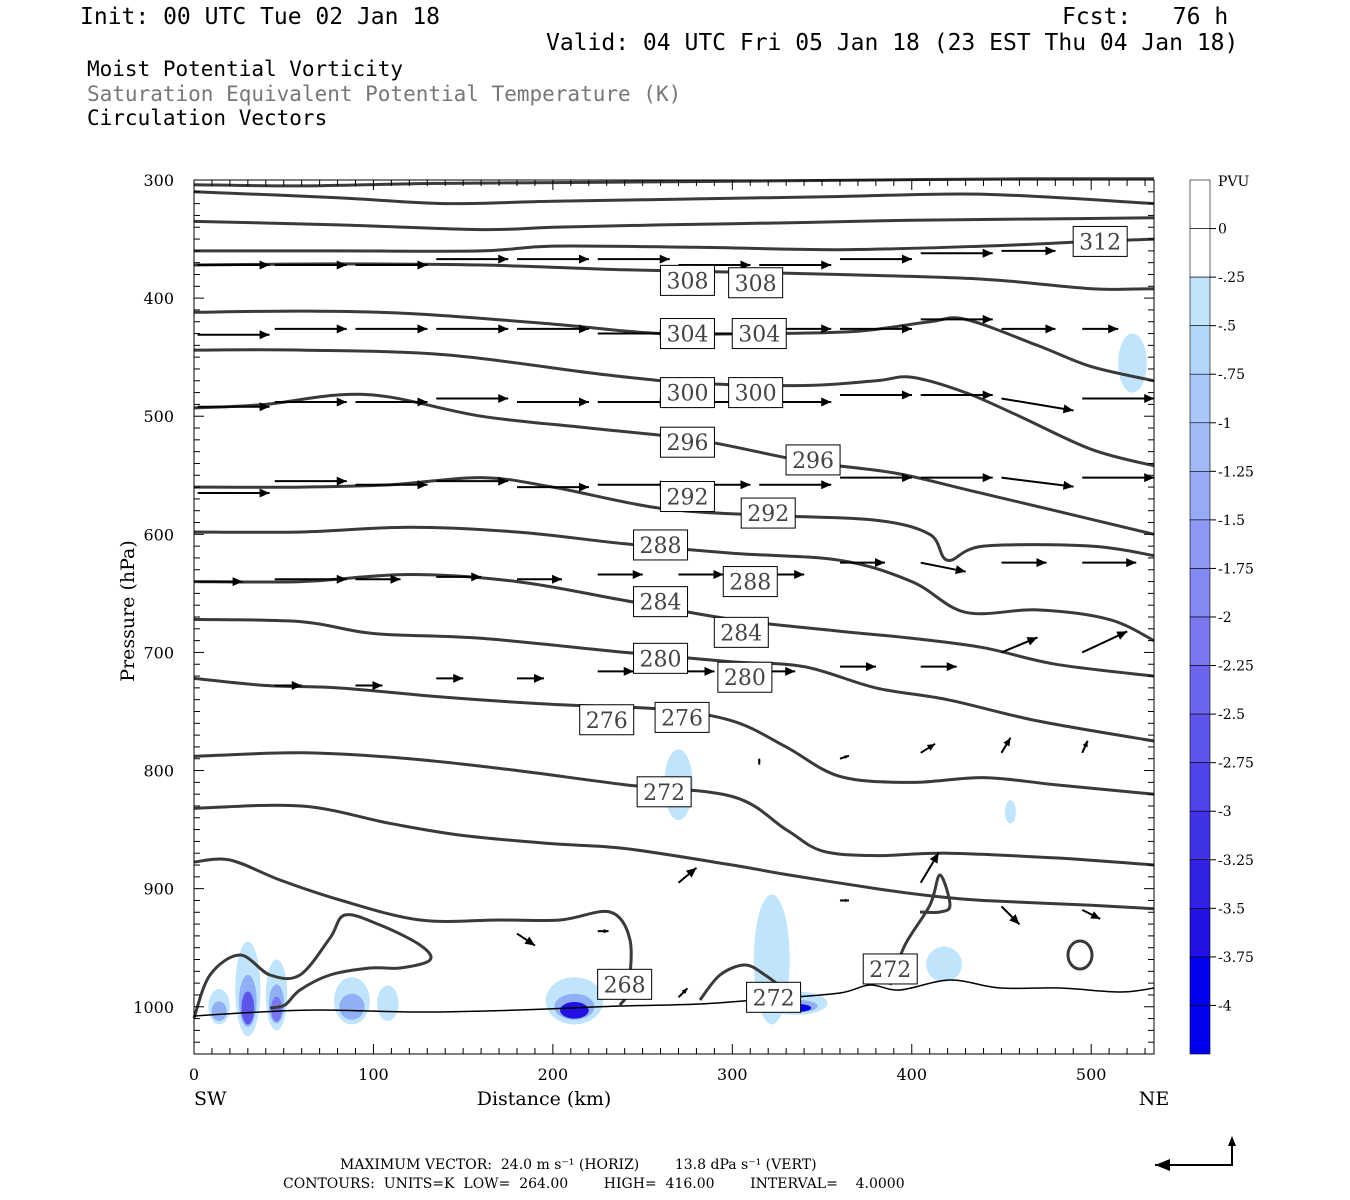 Image resolution: width=1350 pixels, height=1200 pixels. What do you see at coordinates (1225, 424) in the screenshot?
I see `colorbar-label: -1` at bounding box center [1225, 424].